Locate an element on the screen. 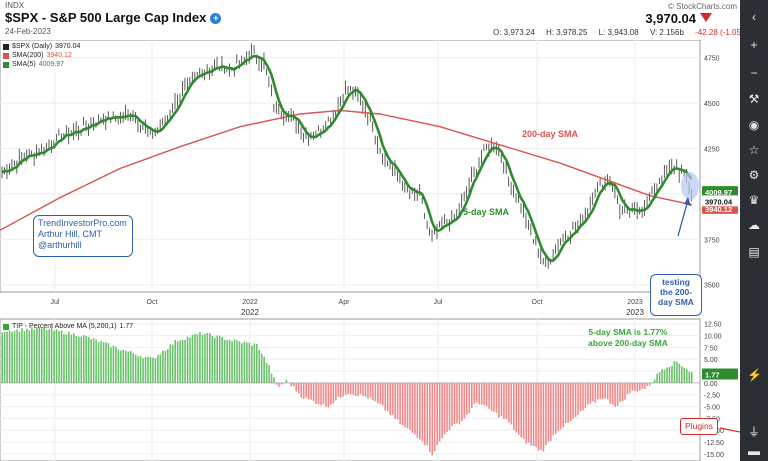 The image size is (768, 461). star-icon: ☆ is located at coordinates (754, 150).